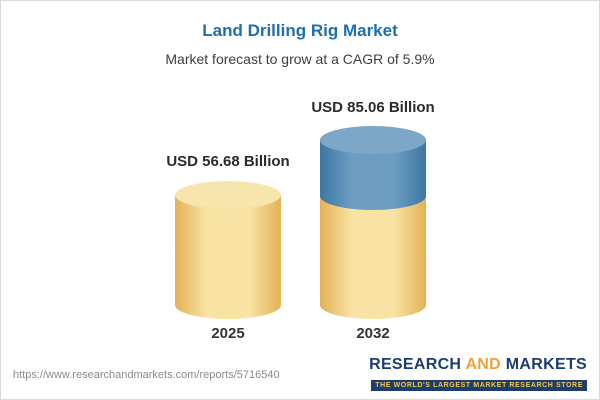 This screenshot has width=600, height=400. I want to click on brand-word-markets: MARKETS, so click(546, 364).